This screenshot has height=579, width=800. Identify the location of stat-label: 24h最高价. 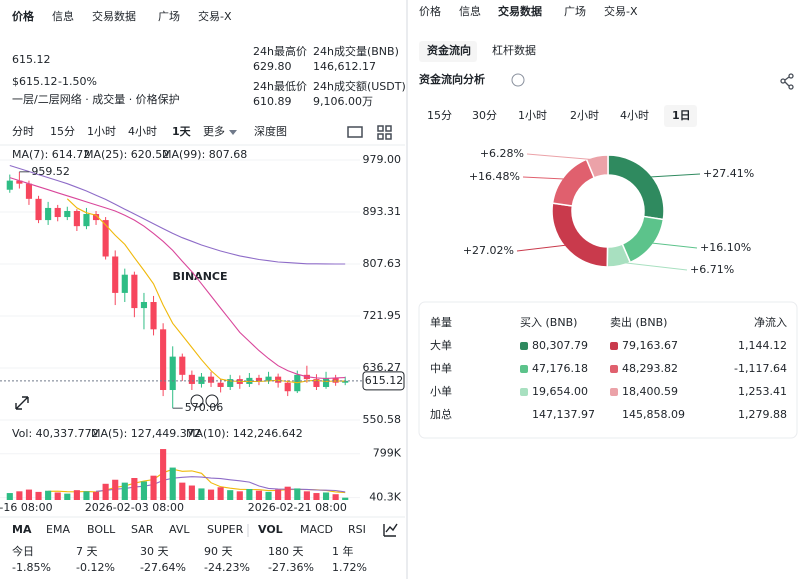
(280, 51).